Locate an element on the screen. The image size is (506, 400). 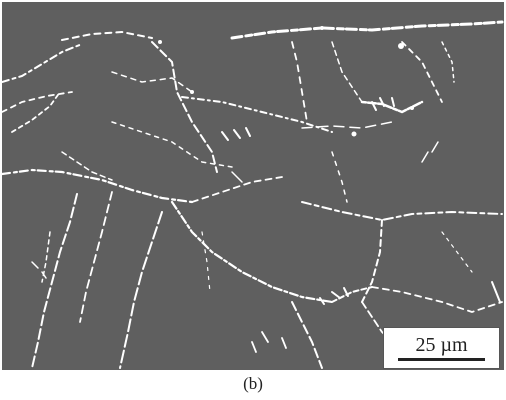
scale-bar-line is located at coordinates (441, 359).